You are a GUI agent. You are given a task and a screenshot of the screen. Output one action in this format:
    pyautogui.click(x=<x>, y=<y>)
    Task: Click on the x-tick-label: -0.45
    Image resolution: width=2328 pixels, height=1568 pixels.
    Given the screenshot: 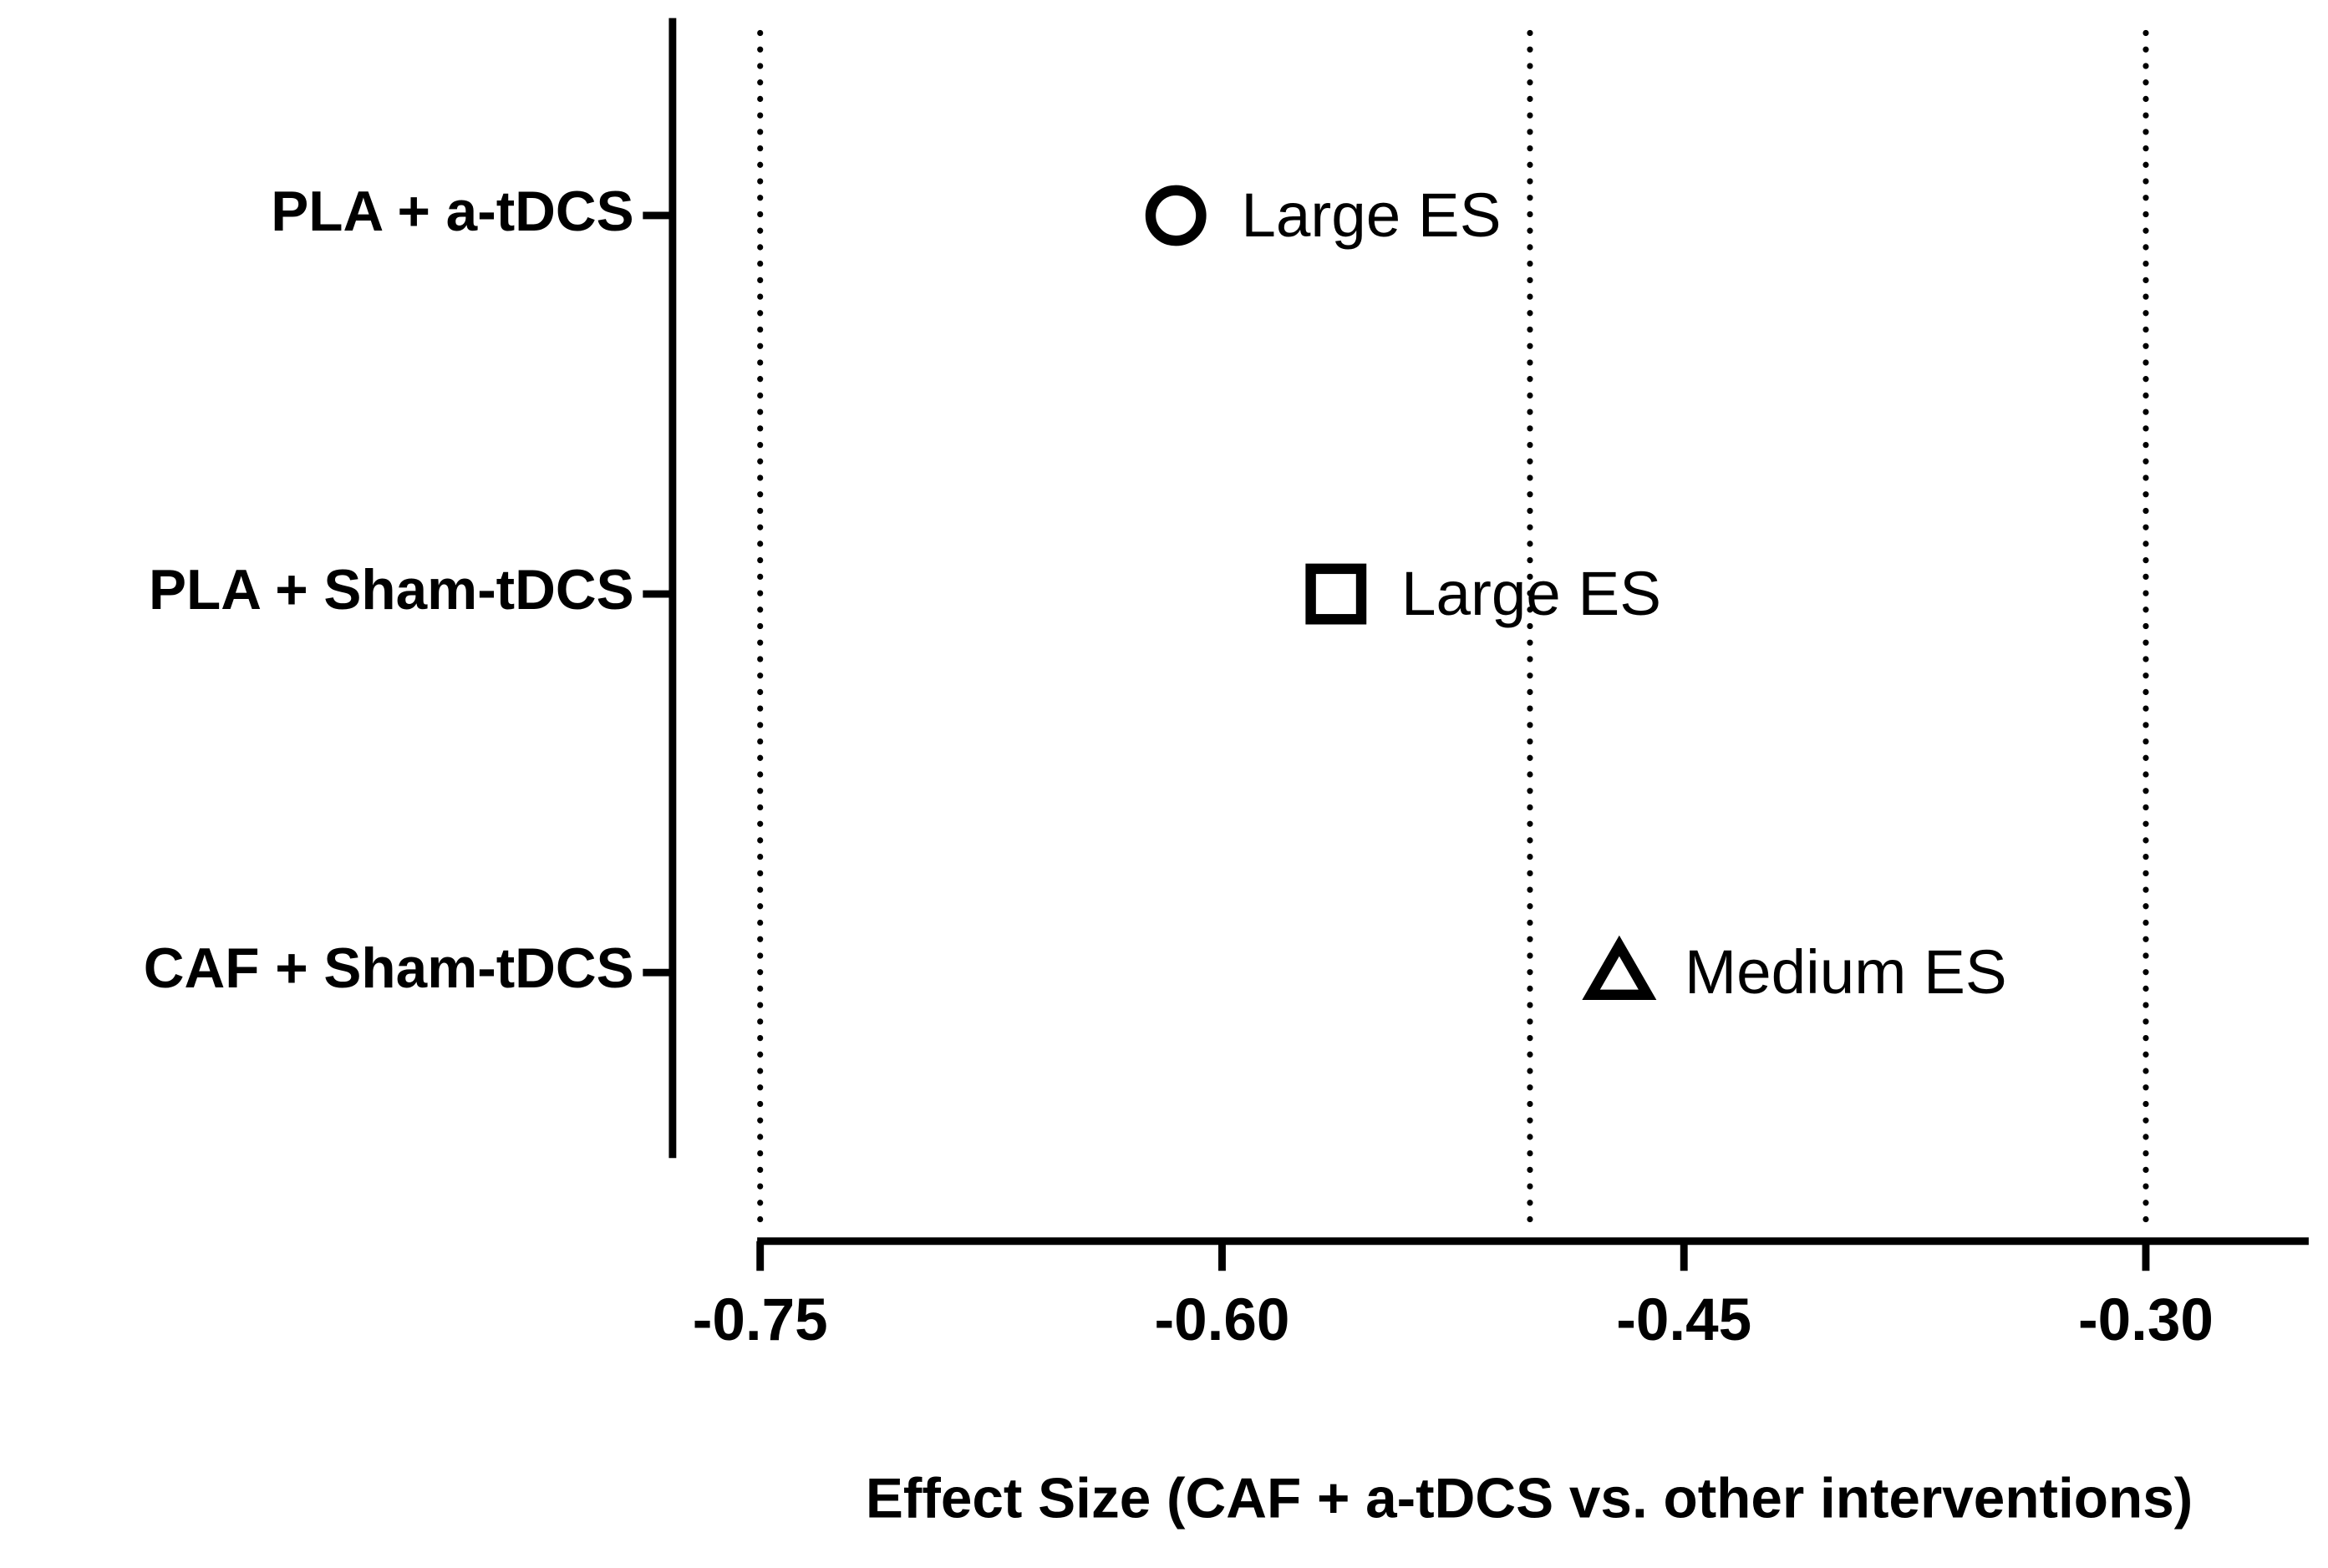 What is the action you would take?
    pyautogui.click(x=1683, y=1320)
    